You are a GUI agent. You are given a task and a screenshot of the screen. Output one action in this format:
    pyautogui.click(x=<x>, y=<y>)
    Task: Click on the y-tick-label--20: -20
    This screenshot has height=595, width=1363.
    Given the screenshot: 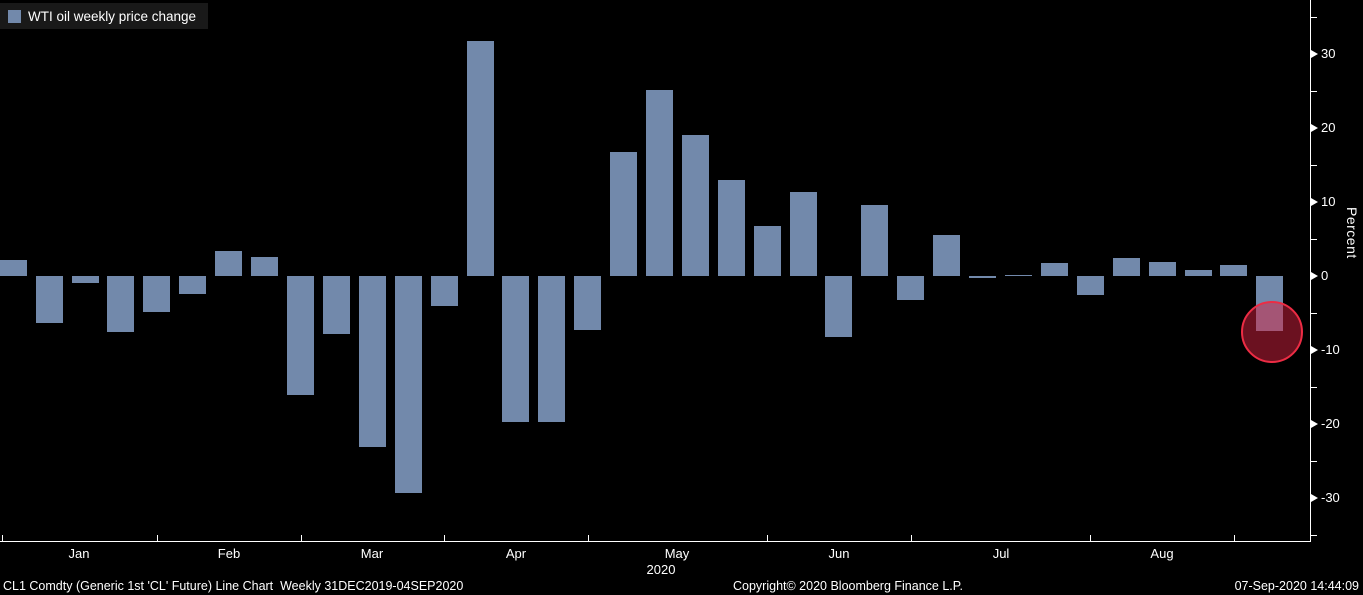 What is the action you would take?
    pyautogui.click(x=1330, y=423)
    